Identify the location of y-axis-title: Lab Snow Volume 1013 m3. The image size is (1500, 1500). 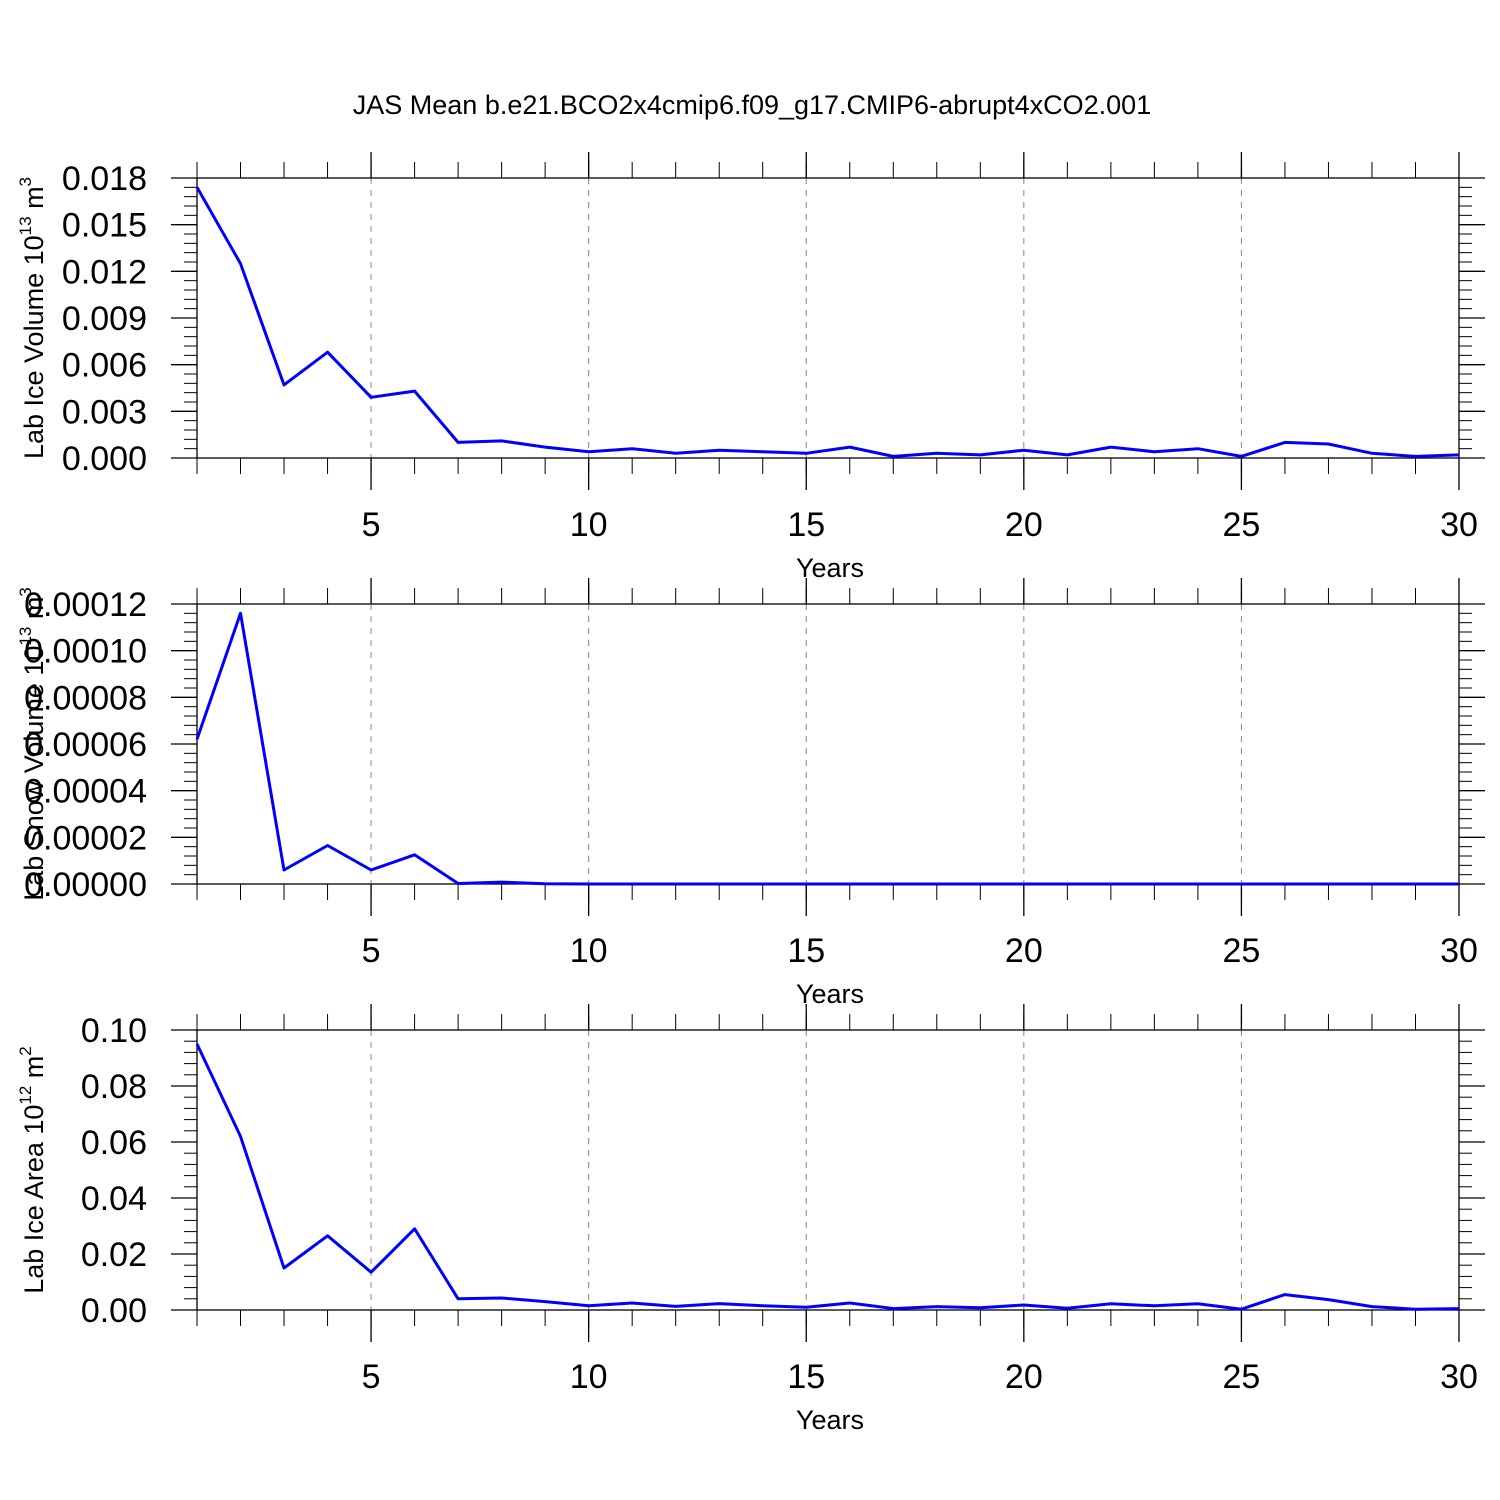
(32, 744).